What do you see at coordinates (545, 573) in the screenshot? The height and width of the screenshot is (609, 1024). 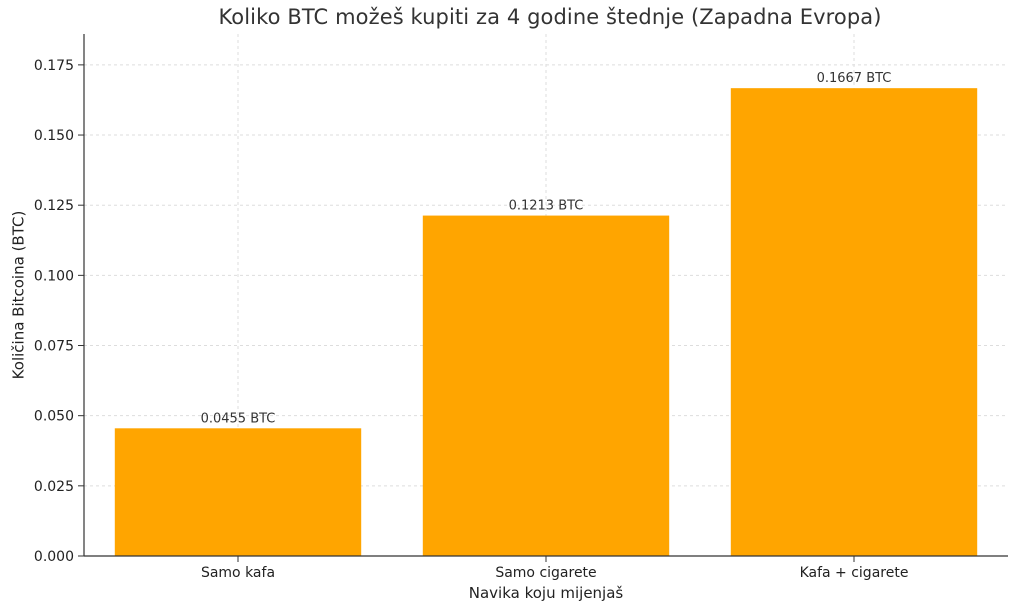 I see `x-tick-label: Samo cigarete` at bounding box center [545, 573].